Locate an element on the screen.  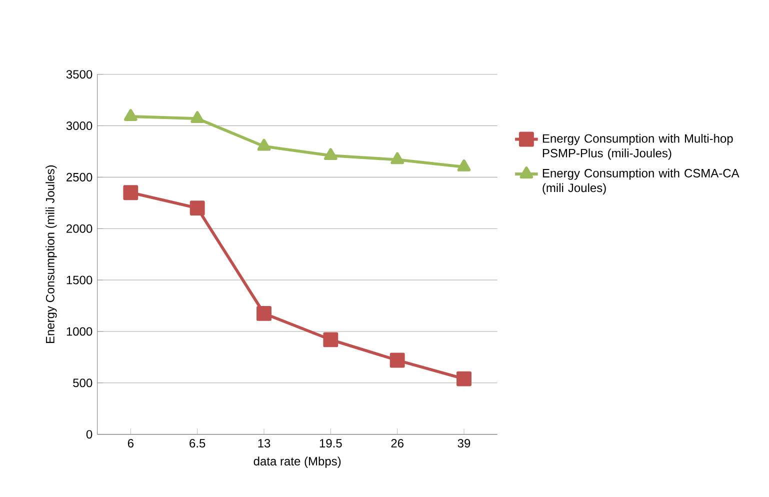
legend-label: Energy Consumption with Multi-hop PSMP-Plus (mili-Joules) is located at coordinates (637, 147).